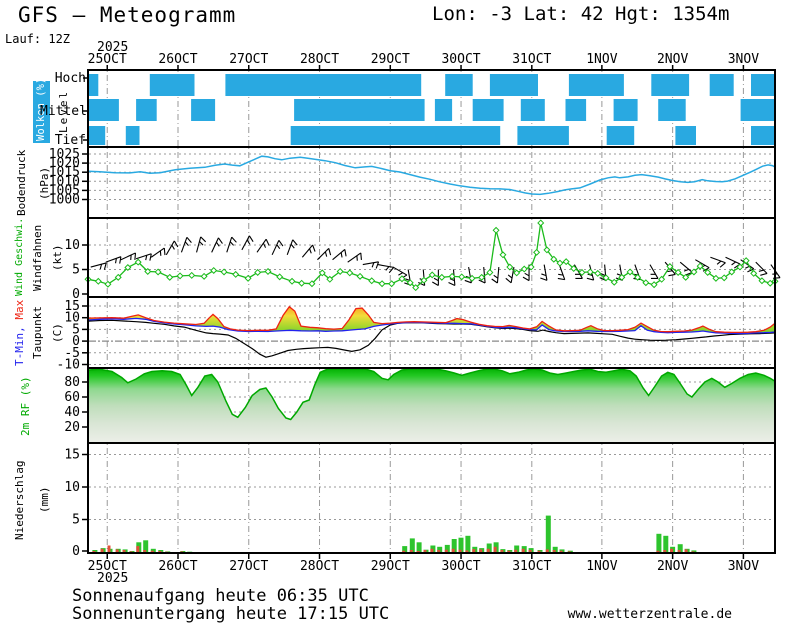 The width and height of the screenshot is (800, 625). What do you see at coordinates (70, 140) in the screenshot?
I see `cloud-level-tief: Tief` at bounding box center [70, 140].